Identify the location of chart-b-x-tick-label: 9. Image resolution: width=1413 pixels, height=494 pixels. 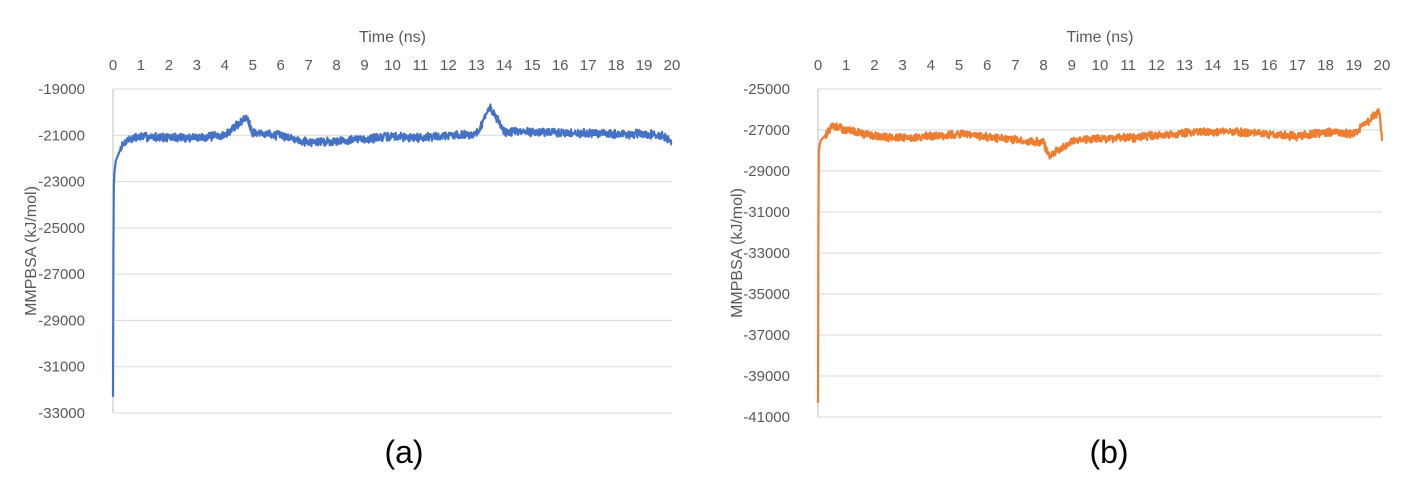
(1072, 65).